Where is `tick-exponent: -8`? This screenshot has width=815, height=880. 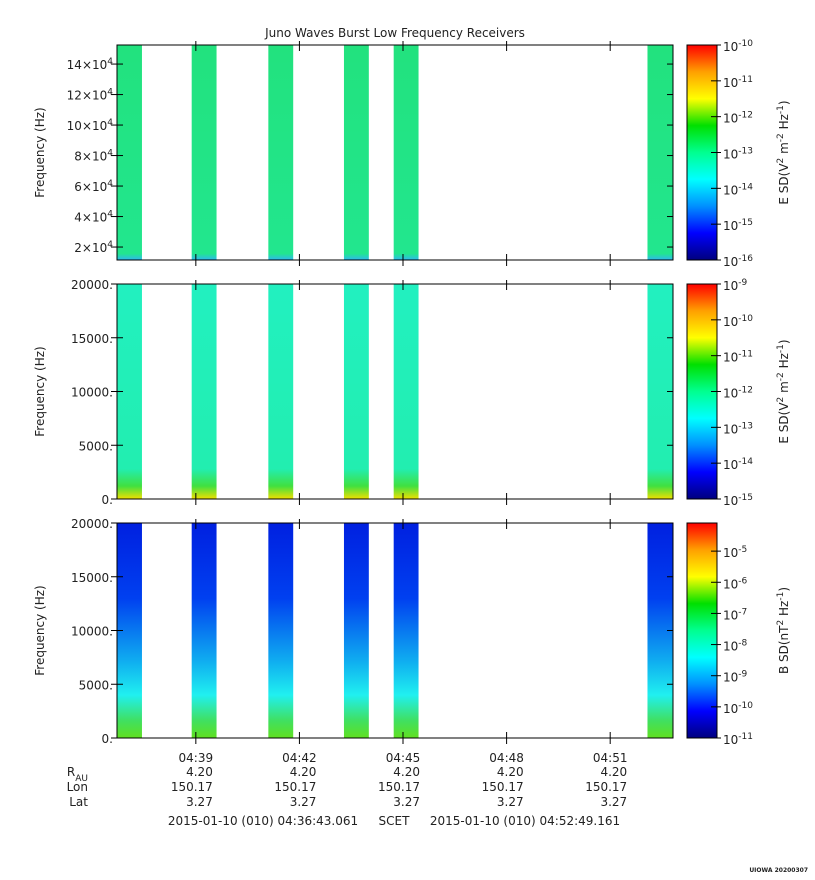 tick-exponent: -8 is located at coordinates (742, 644).